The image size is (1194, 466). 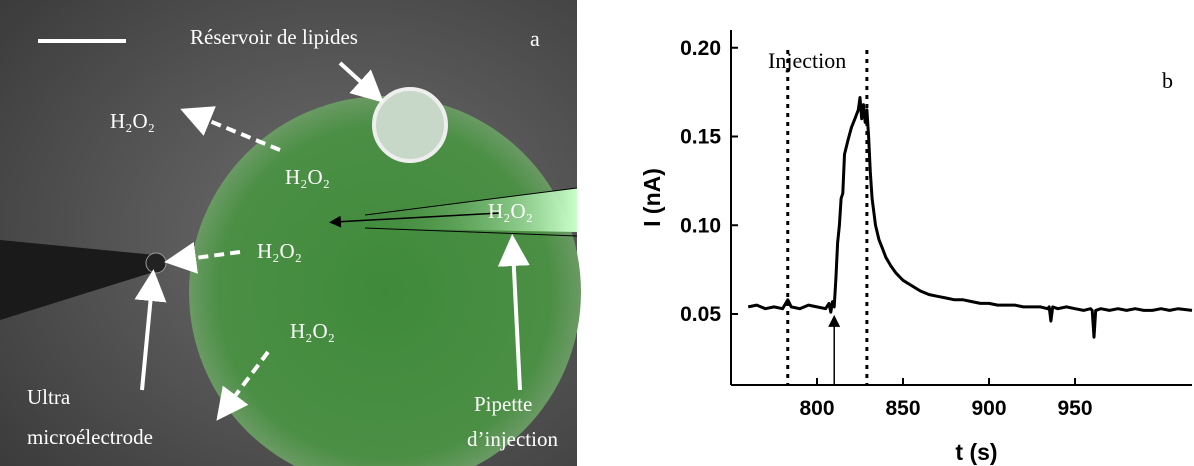 What do you see at coordinates (415, 220) in the screenshot?
I see `injection-arrow` at bounding box center [415, 220].